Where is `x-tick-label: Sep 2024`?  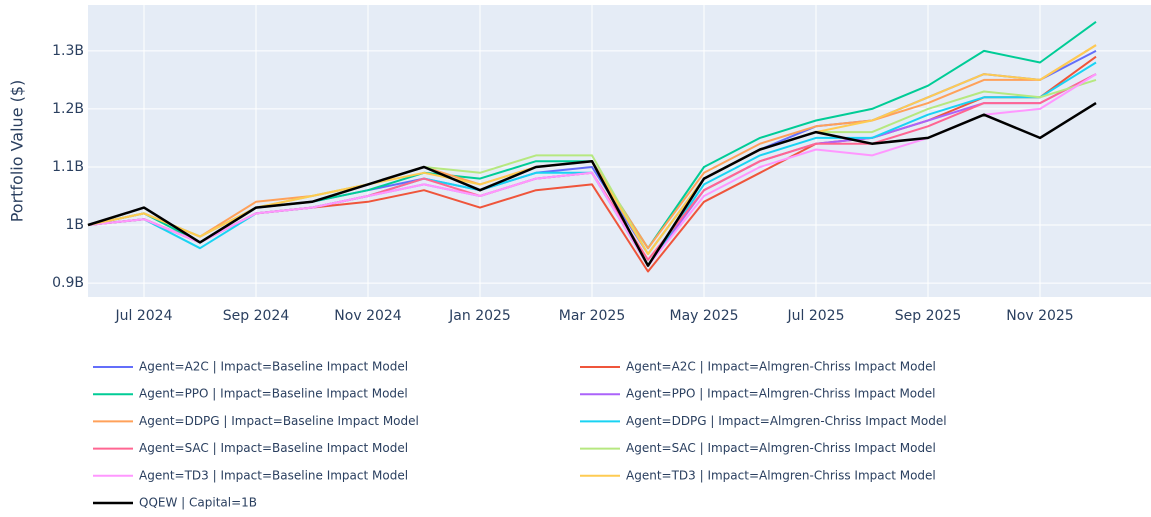 x-tick-label: Sep 2024 is located at coordinates (256, 316).